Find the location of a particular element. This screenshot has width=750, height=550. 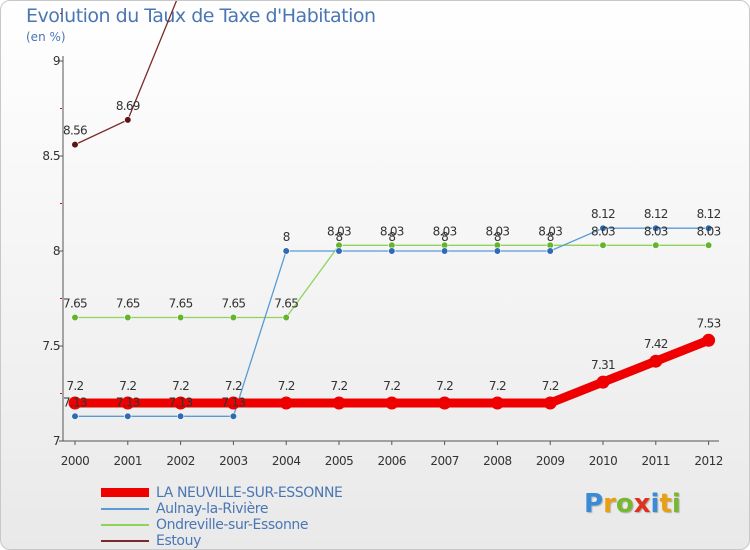

data-label: 7.42 is located at coordinates (656, 344).